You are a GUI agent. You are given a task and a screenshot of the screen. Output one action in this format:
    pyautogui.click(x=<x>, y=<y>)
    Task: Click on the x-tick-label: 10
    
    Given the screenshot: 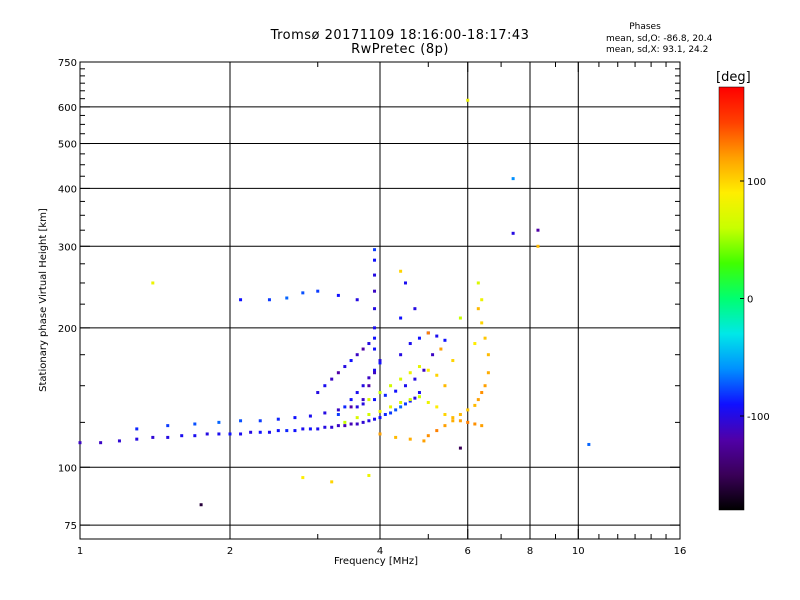 What is the action you would take?
    pyautogui.click(x=578, y=551)
    